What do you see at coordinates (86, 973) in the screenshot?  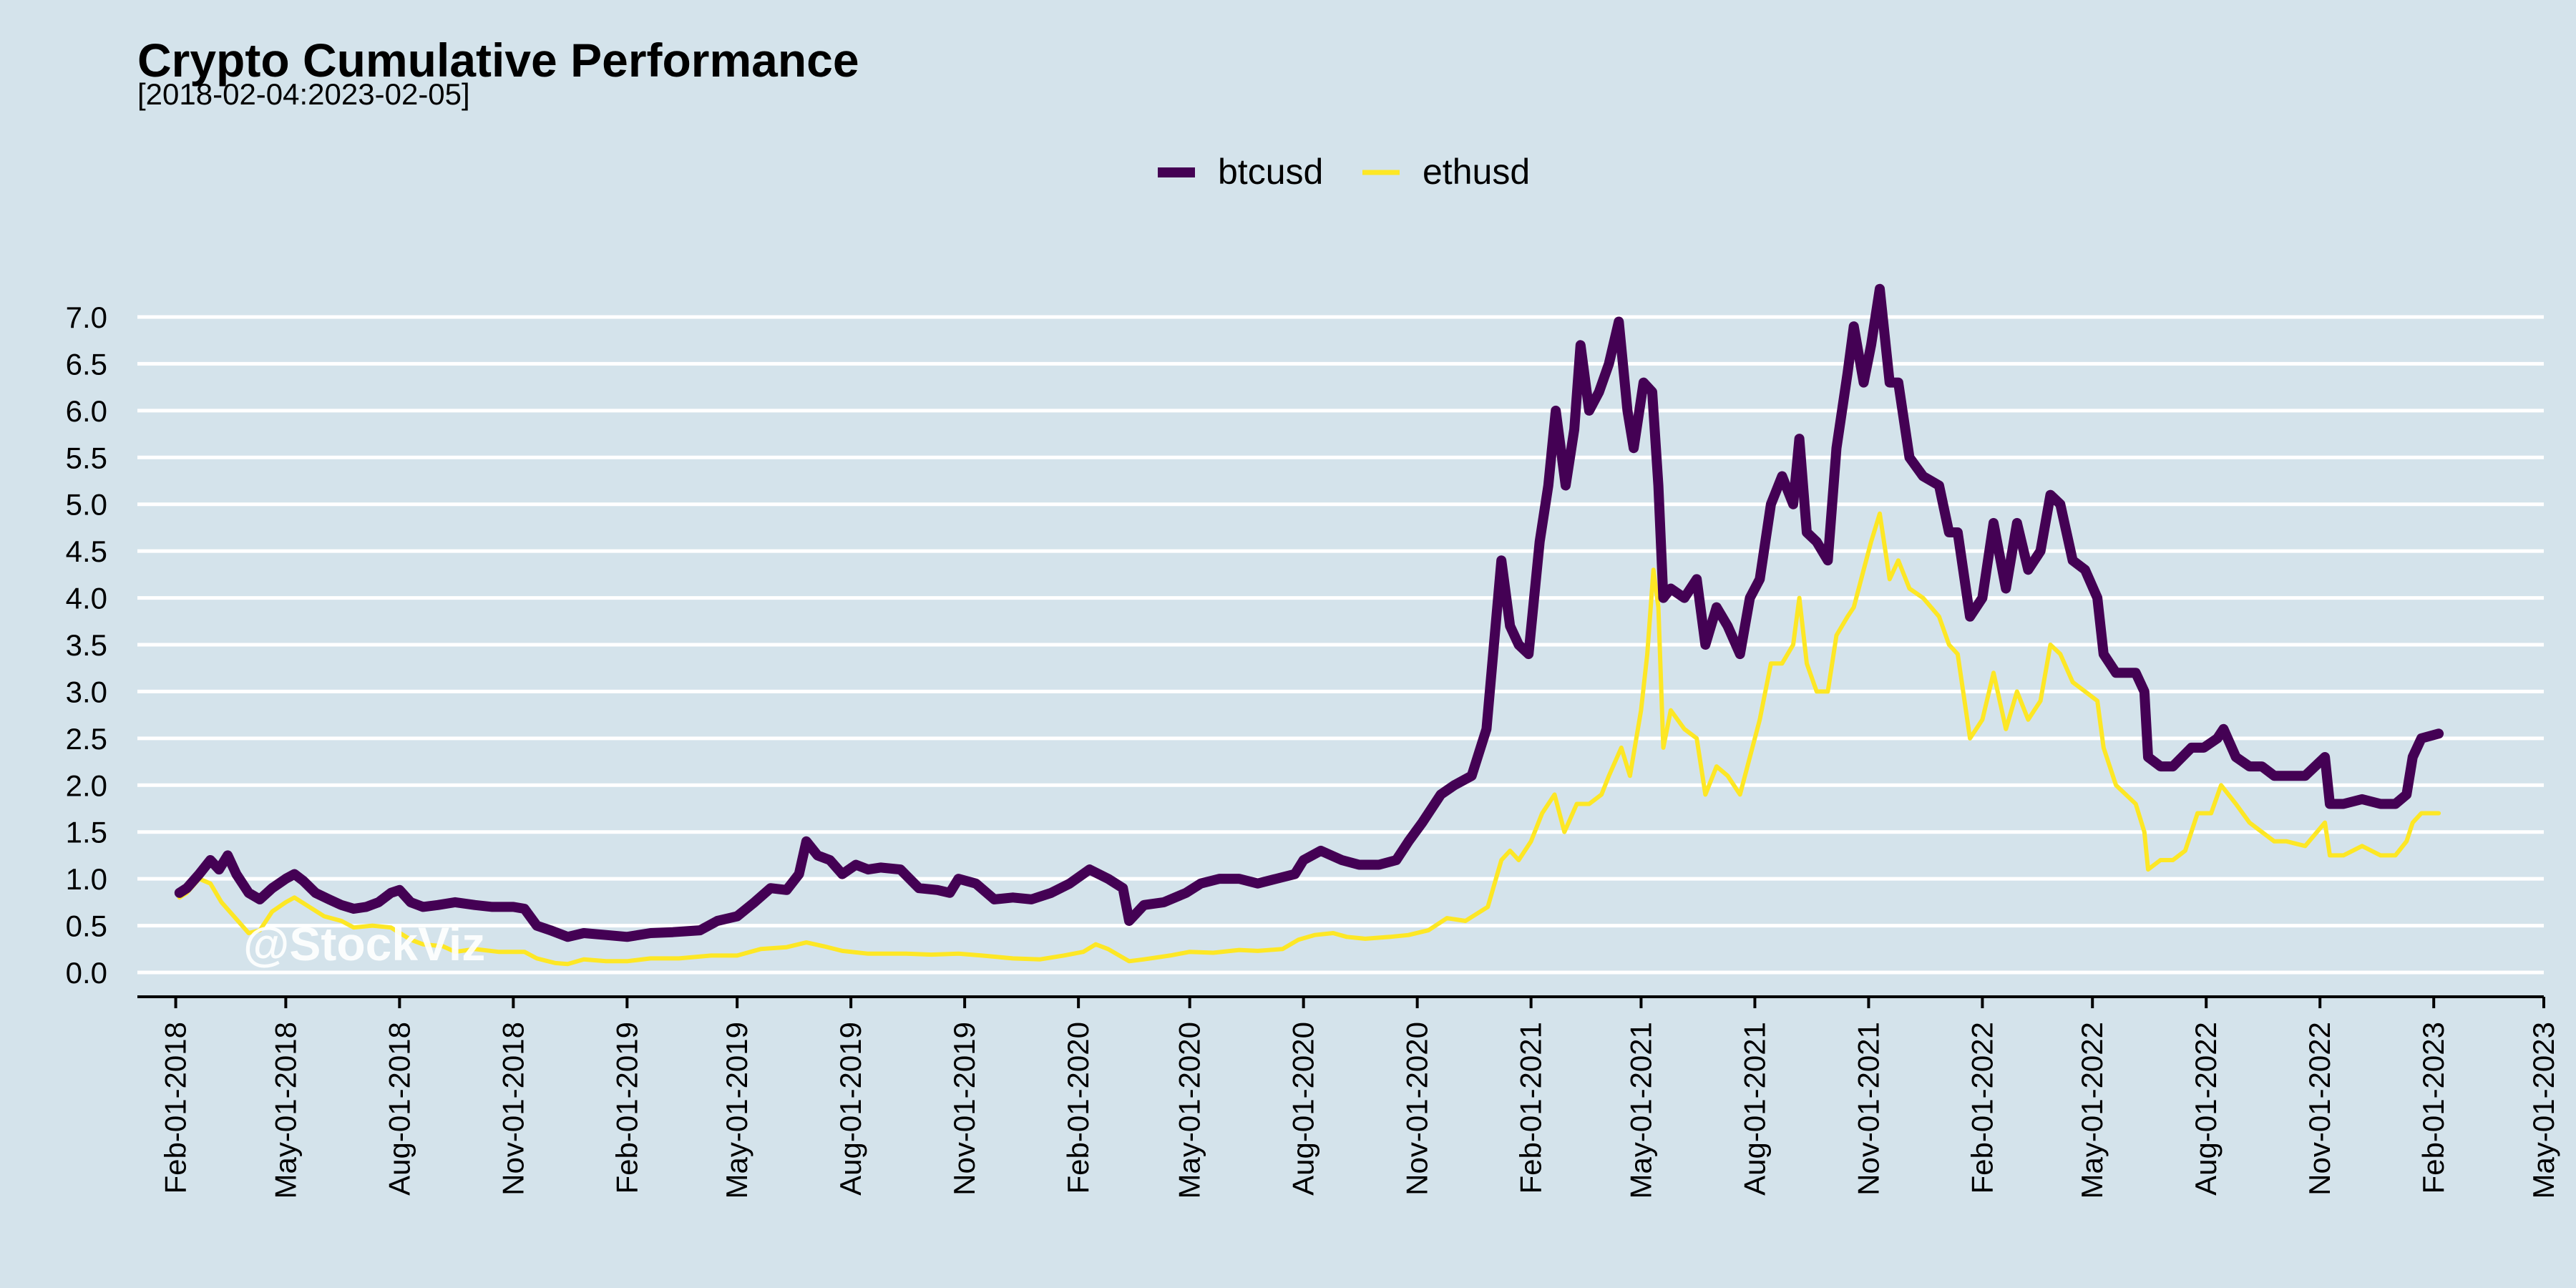 I see `y-tick-label: 0.0` at bounding box center [86, 973].